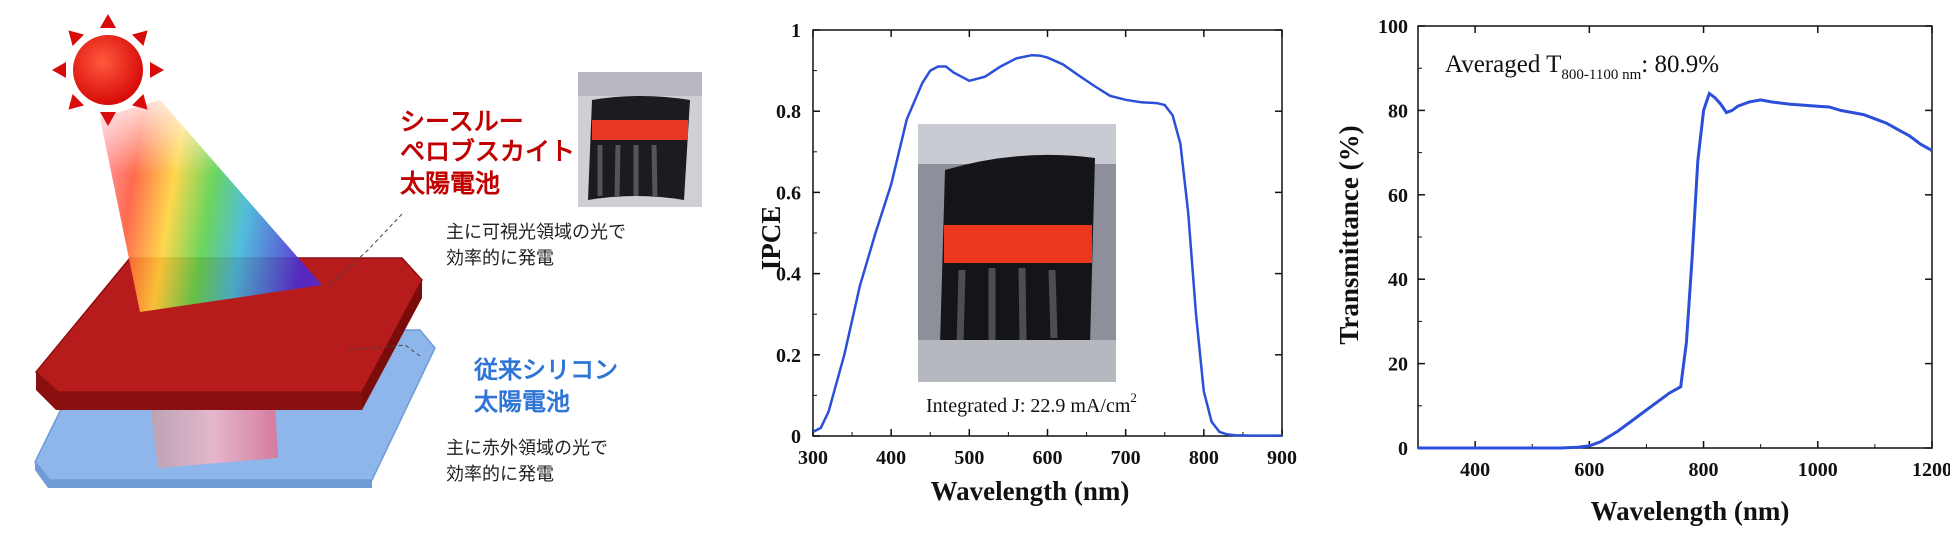 This screenshot has width=1950, height=548. Describe the element at coordinates (1398, 280) in the screenshot. I see `transmittance-y-tick-label: 40` at that location.